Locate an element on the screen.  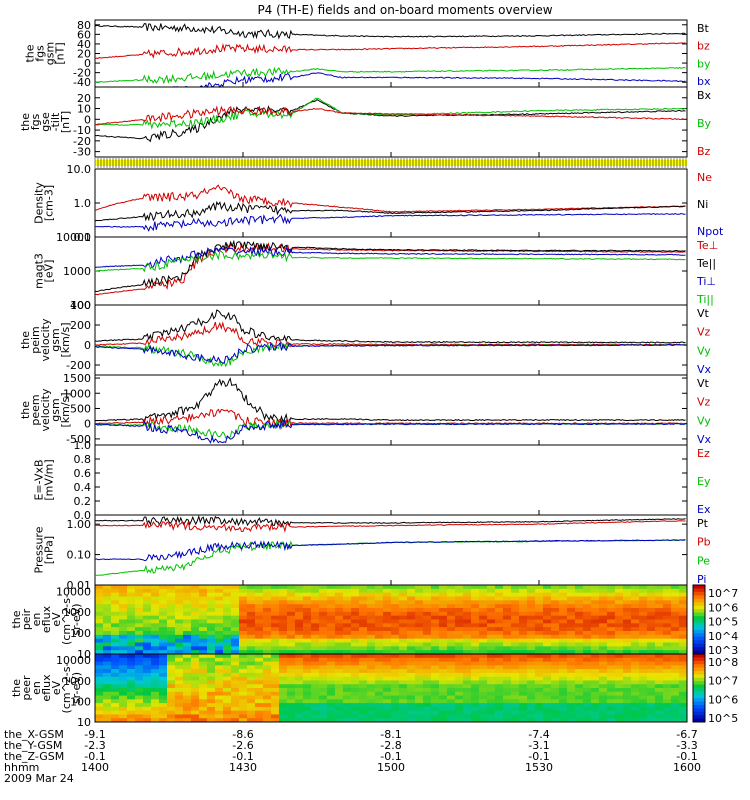
y-axis-label-line: gsm is located at coordinates (50, 53).